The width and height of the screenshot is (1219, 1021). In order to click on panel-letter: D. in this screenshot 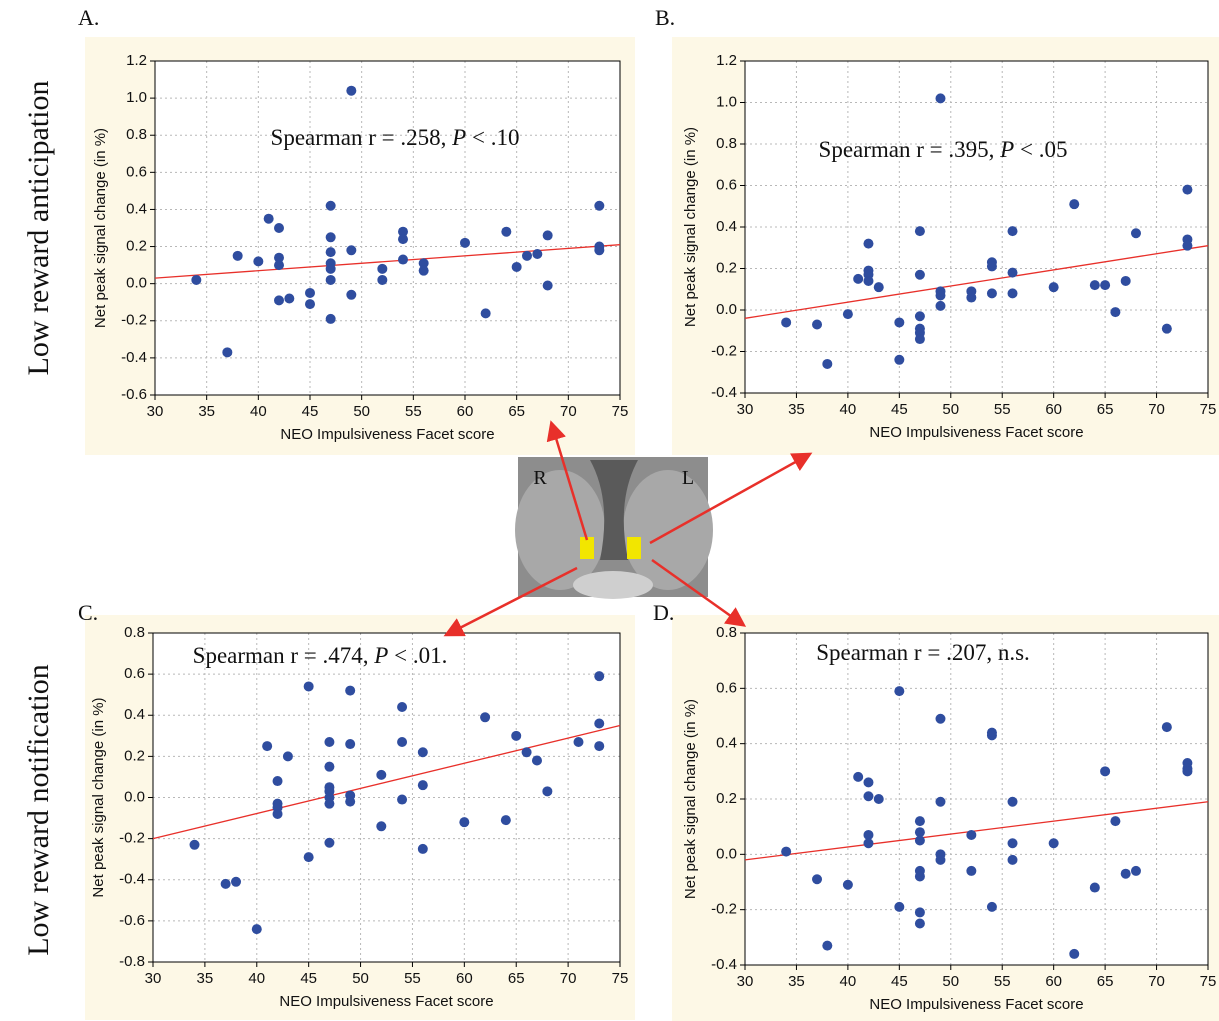, I will do `click(663, 612)`.